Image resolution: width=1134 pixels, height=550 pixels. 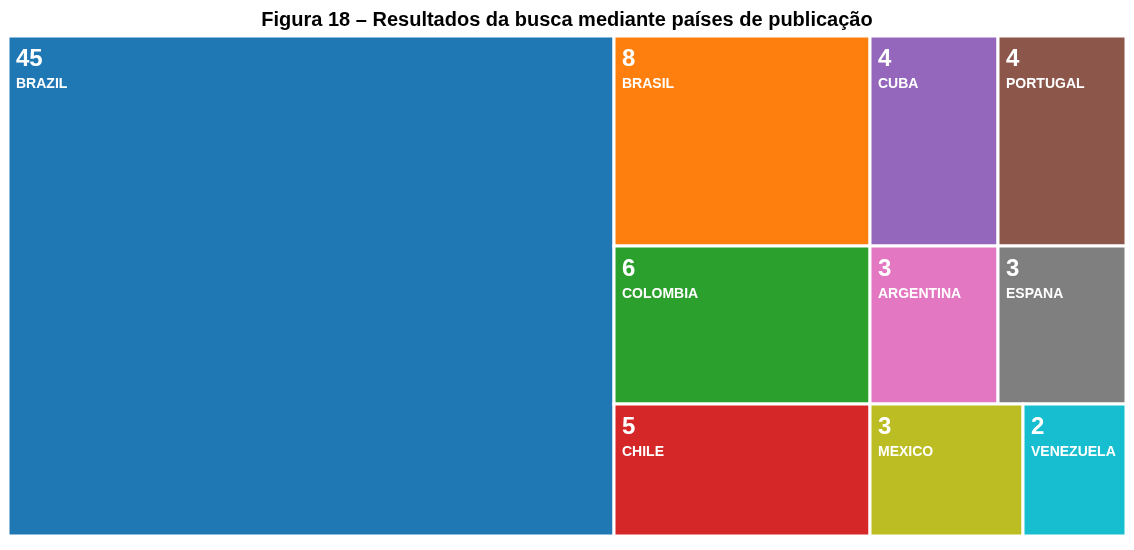 What do you see at coordinates (1035, 293) in the screenshot?
I see `category-label: ESPANA` at bounding box center [1035, 293].